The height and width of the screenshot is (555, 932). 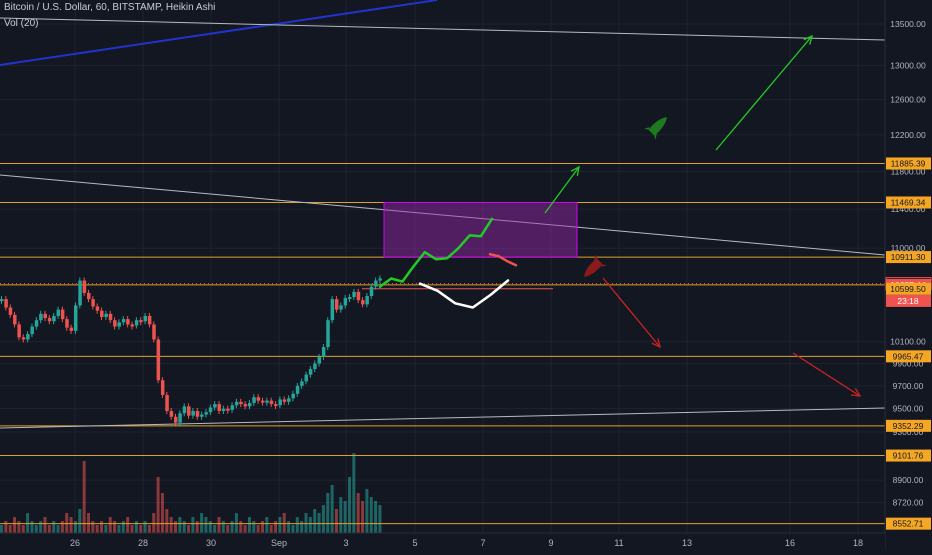 I want to click on level-price-tag: 11885.39, so click(x=908, y=163).